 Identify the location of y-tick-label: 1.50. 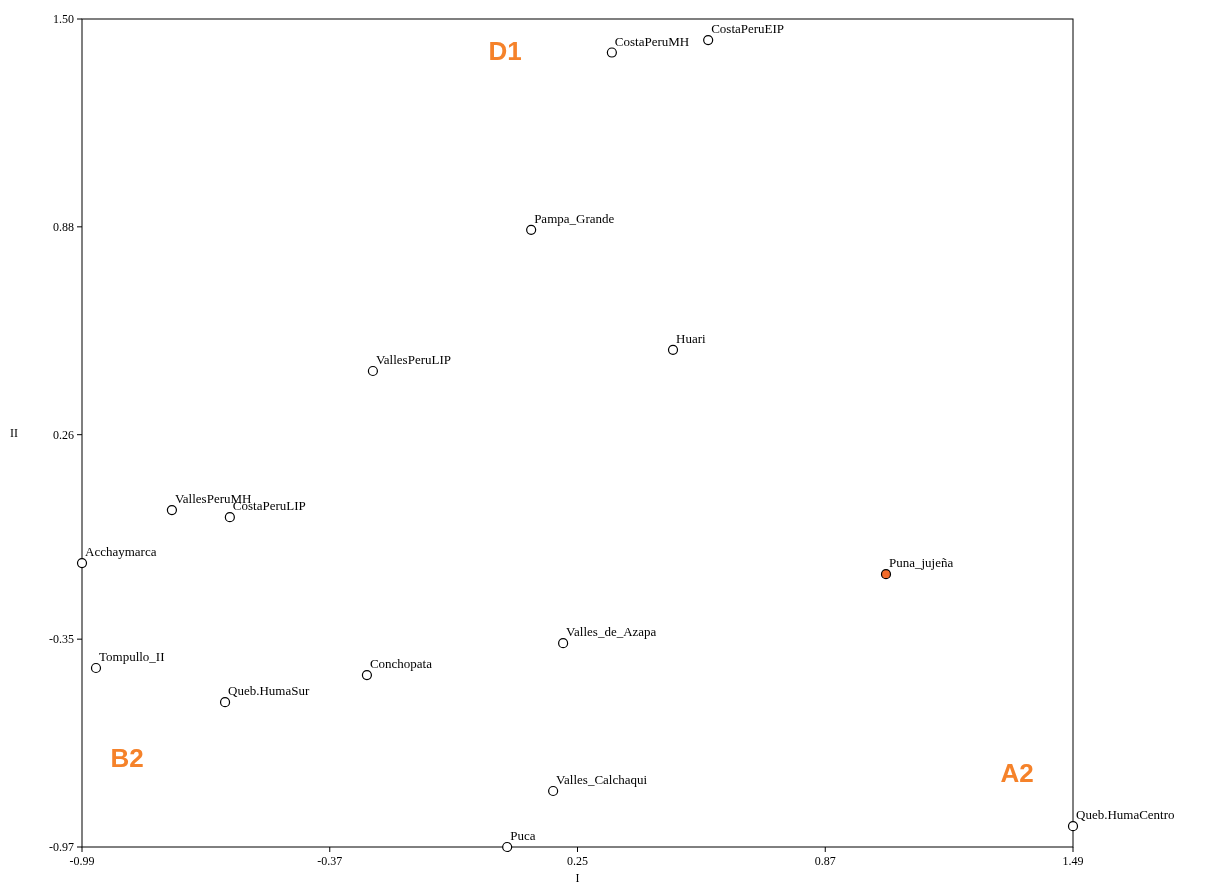
(63, 19).